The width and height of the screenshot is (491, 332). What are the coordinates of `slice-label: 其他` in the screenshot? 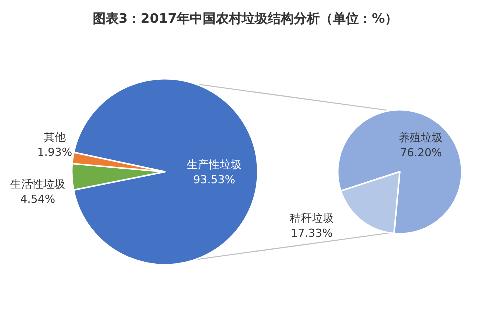 It's located at (55, 137).